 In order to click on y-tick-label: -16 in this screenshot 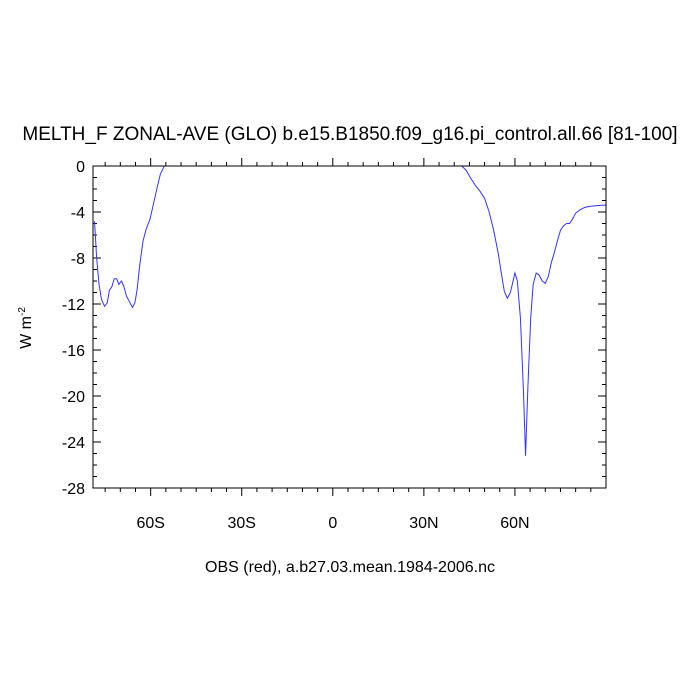, I will do `click(73, 351)`.